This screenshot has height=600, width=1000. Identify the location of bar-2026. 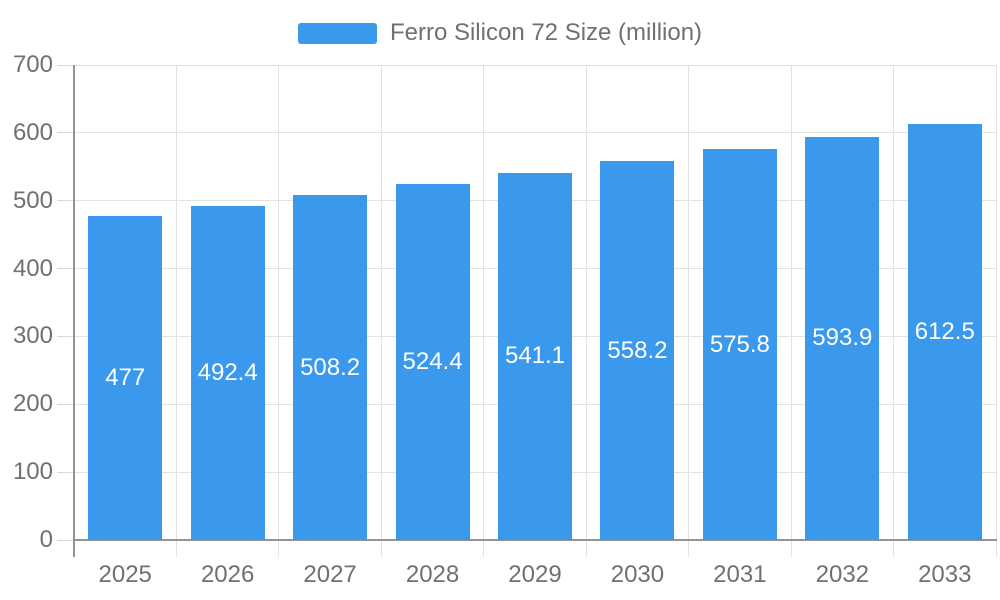
(227, 372).